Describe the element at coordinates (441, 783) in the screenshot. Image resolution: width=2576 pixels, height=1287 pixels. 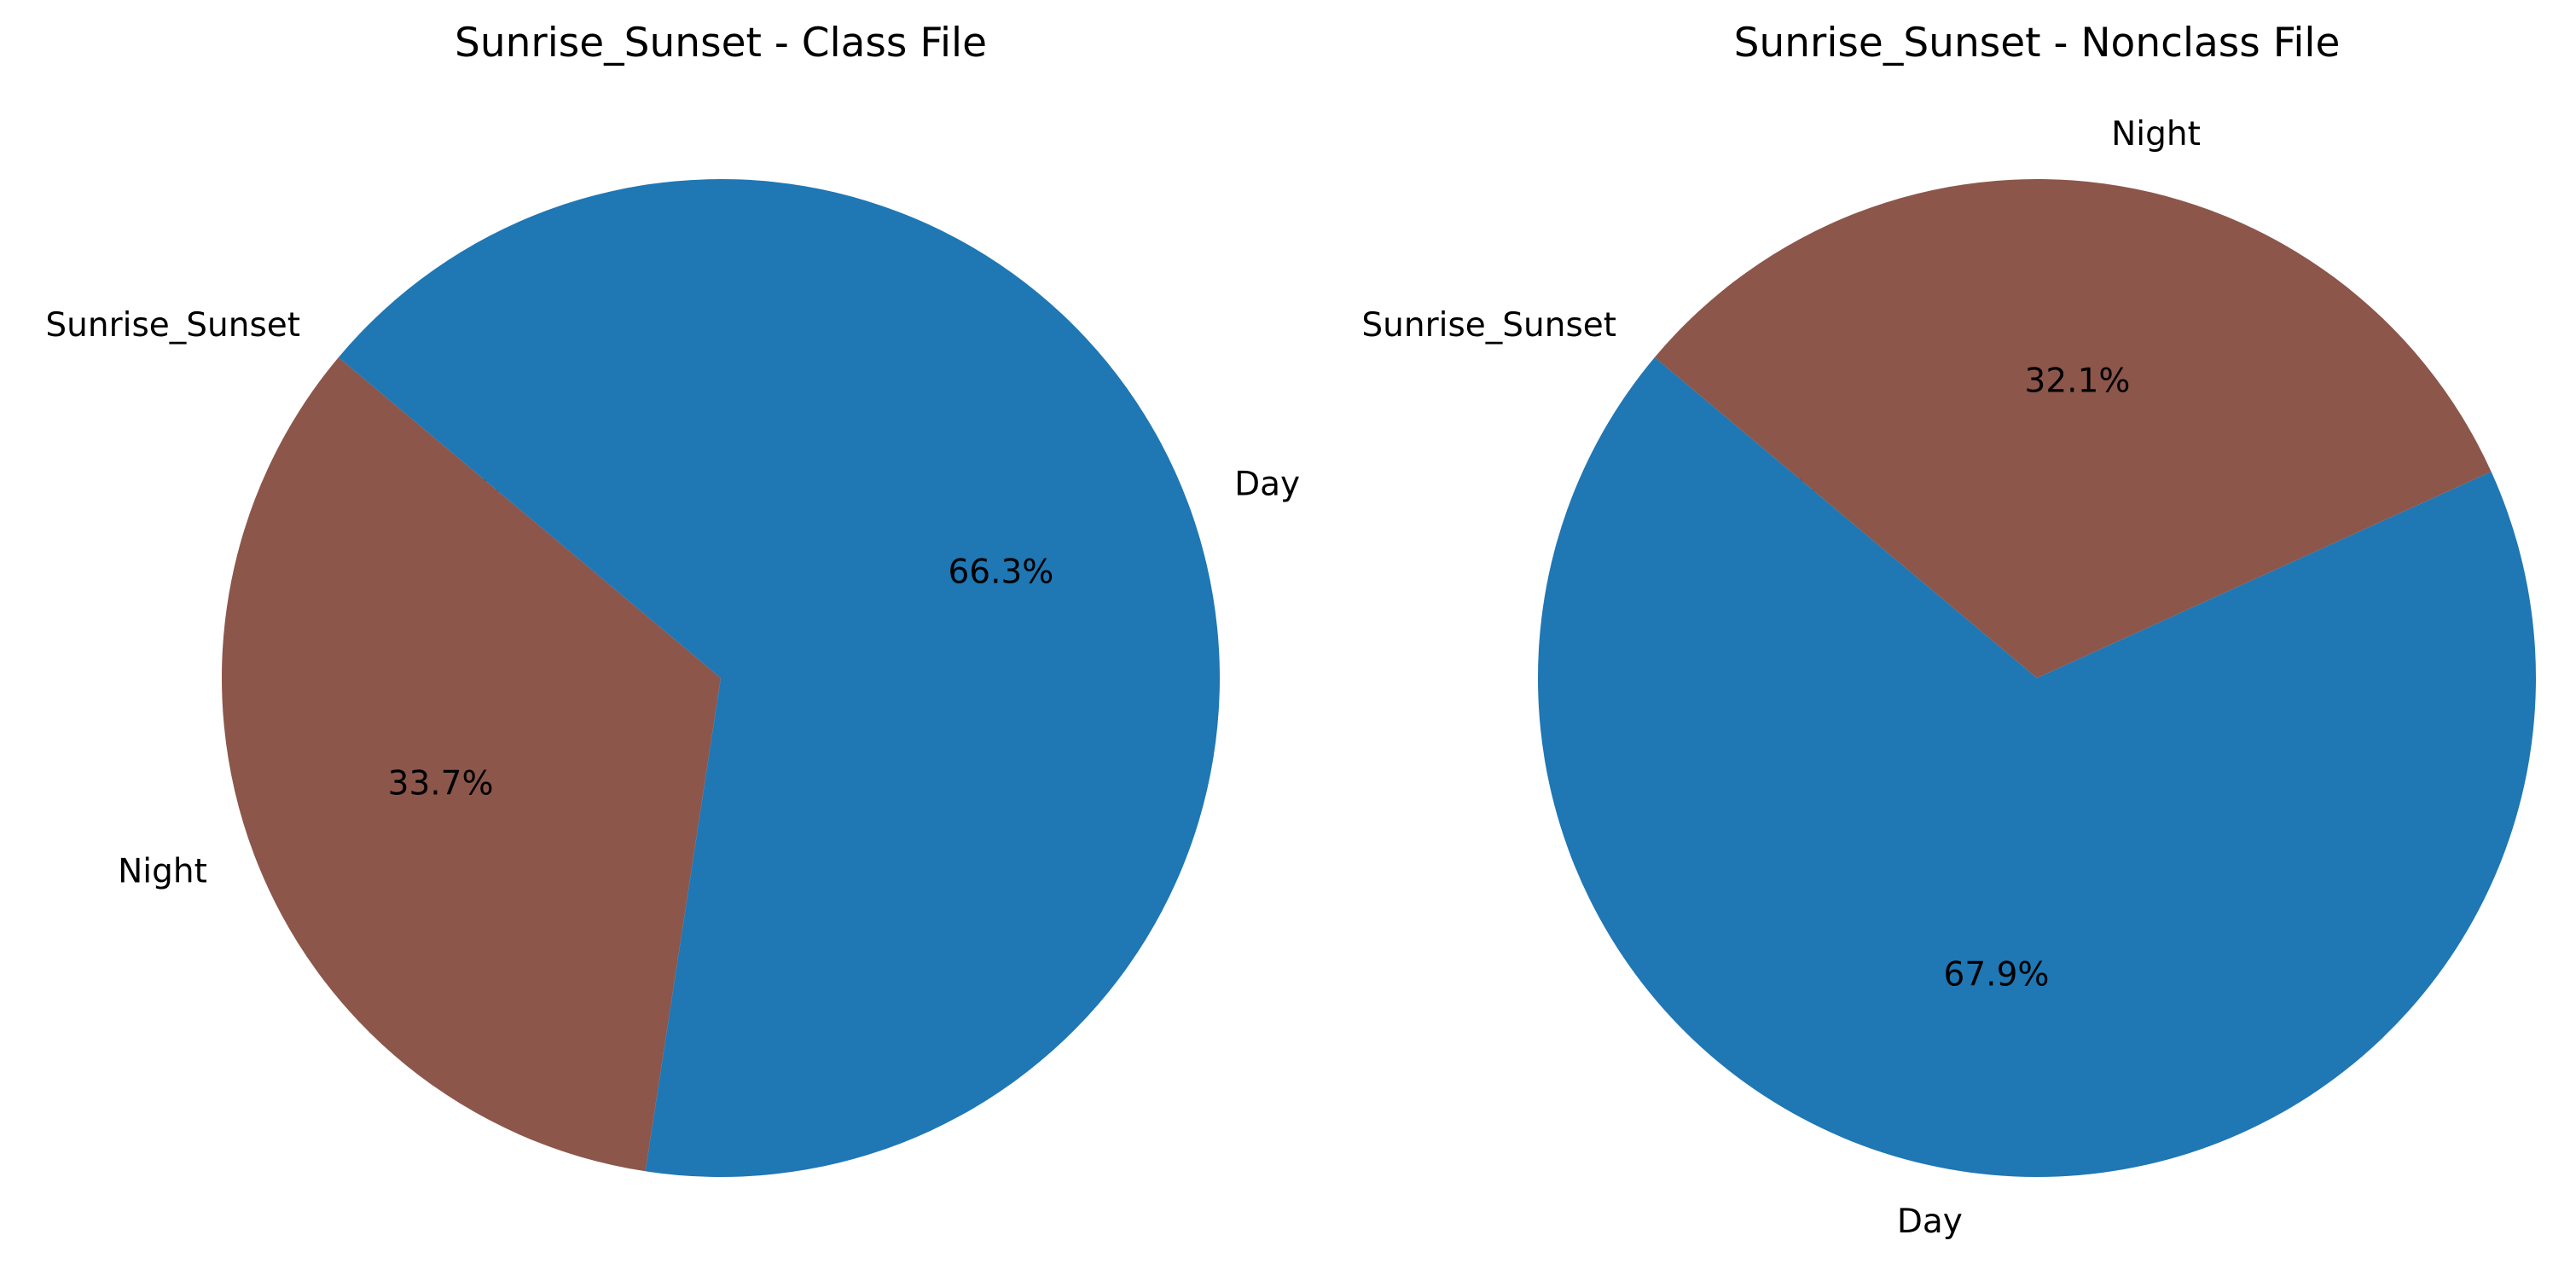
I see `slice-percent-night: 33.7%` at that location.